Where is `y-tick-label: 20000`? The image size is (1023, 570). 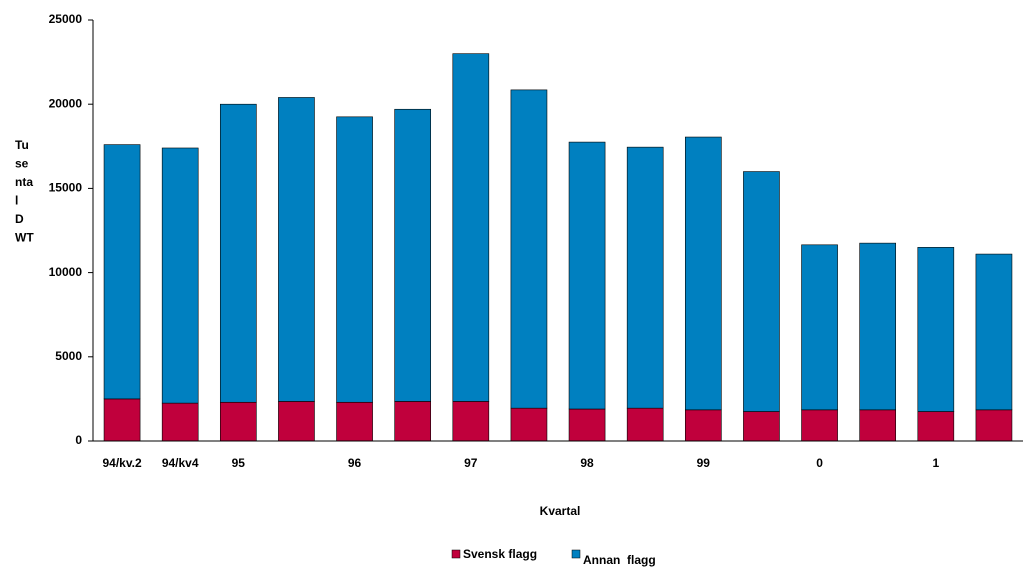 y-tick-label: 20000 is located at coordinates (66, 103).